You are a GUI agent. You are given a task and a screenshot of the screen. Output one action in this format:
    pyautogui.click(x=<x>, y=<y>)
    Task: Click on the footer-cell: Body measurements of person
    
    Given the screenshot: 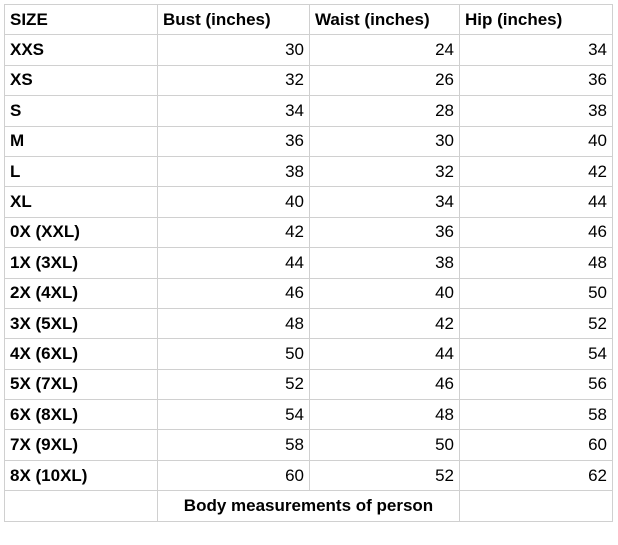 What is the action you would take?
    pyautogui.click(x=308, y=506)
    